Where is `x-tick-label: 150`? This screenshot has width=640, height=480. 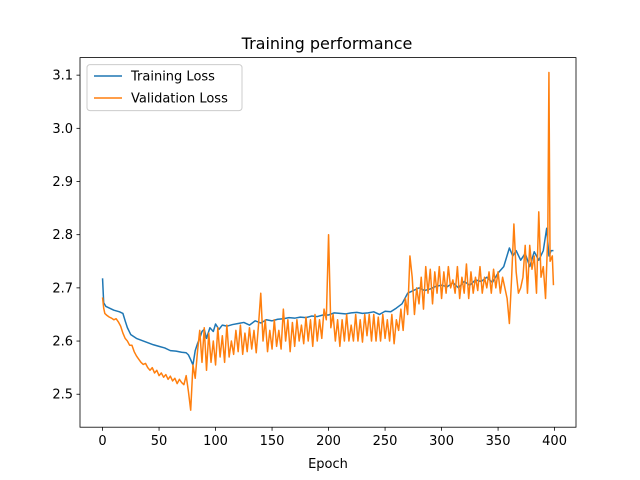 x-tick-label: 150 is located at coordinates (272, 441).